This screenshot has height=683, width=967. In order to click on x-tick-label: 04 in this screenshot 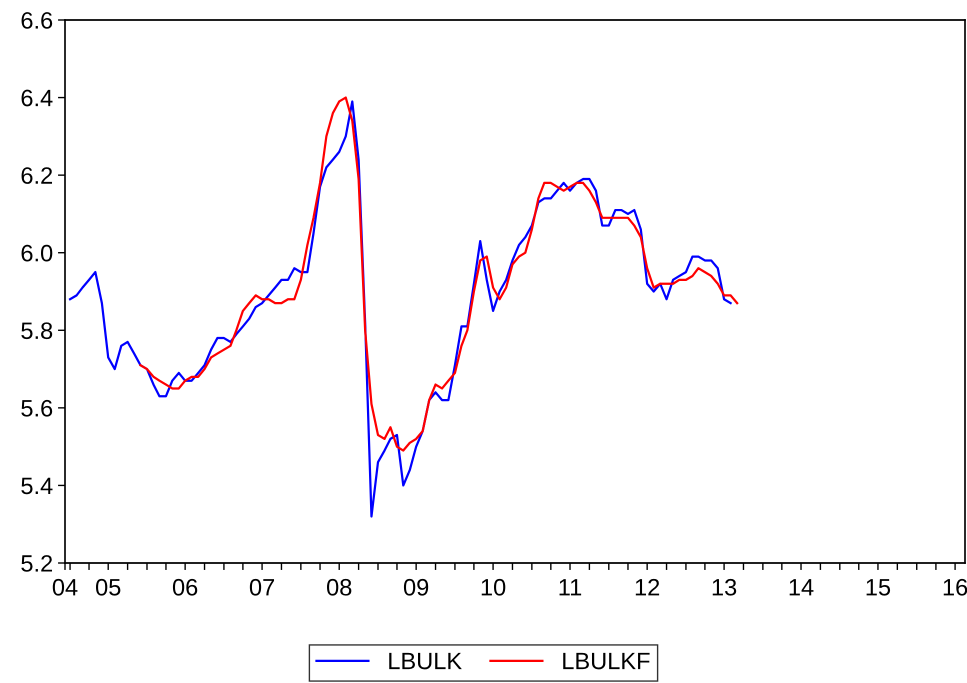, I will do `click(65, 587)`.